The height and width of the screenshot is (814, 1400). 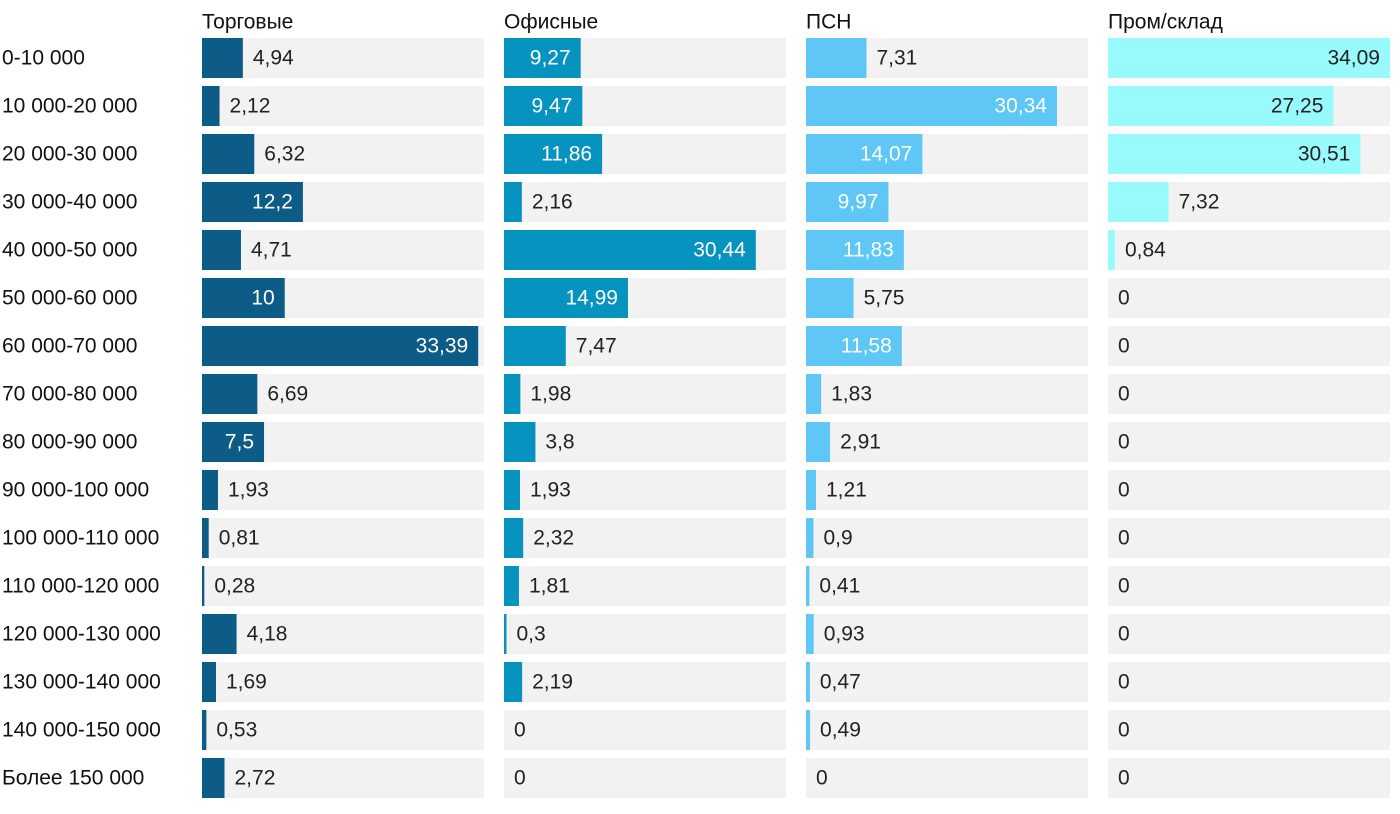 What do you see at coordinates (551, 106) in the screenshot?
I see `value-label: 9,47` at bounding box center [551, 106].